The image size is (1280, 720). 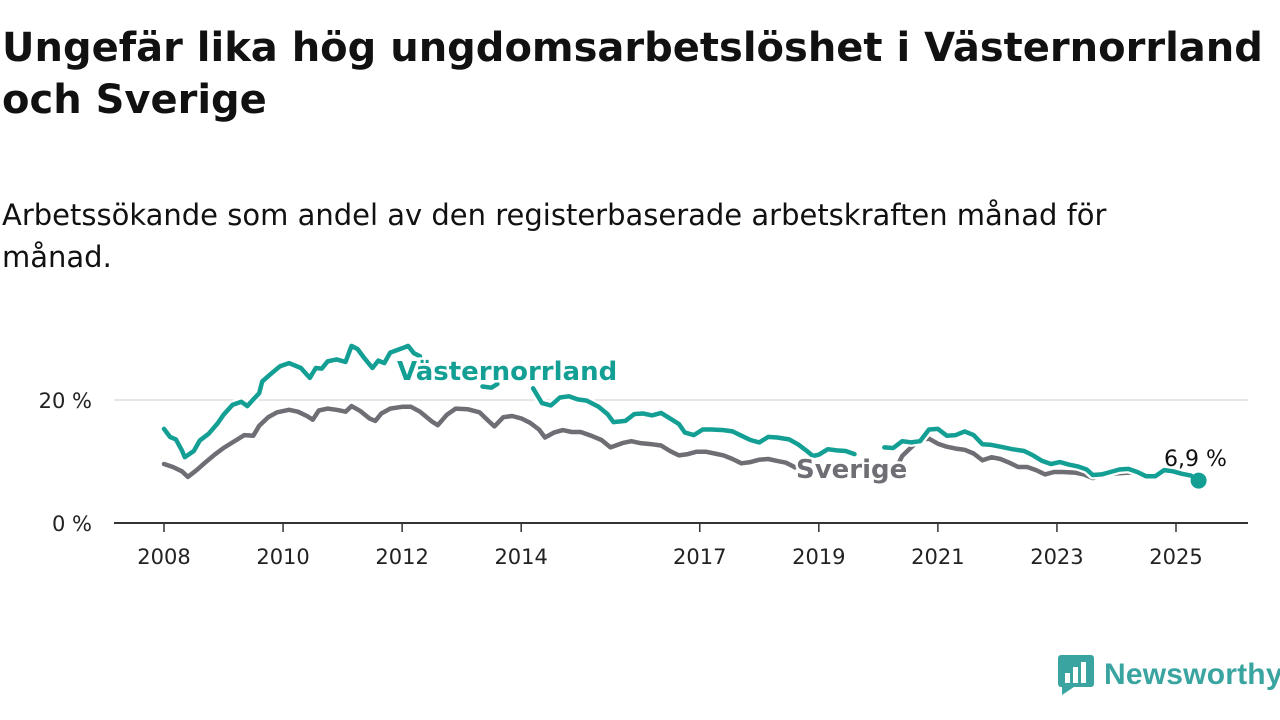 I want to click on end-value-label: 6,9 %, so click(x=1195, y=459).